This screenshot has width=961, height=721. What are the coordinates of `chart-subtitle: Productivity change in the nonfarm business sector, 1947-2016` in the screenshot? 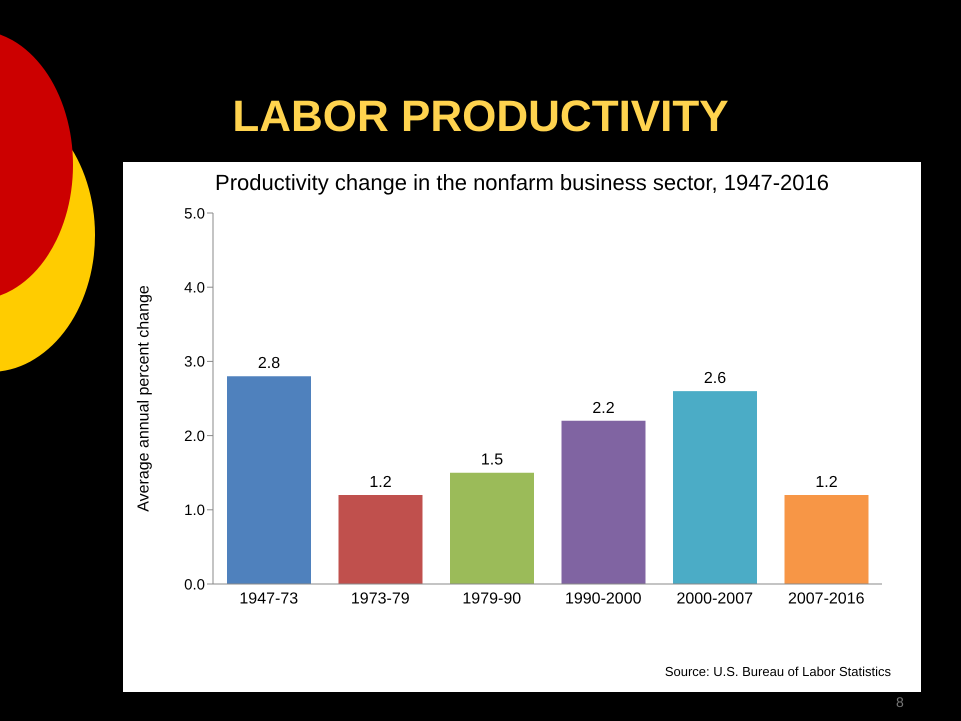 It's located at (522, 183).